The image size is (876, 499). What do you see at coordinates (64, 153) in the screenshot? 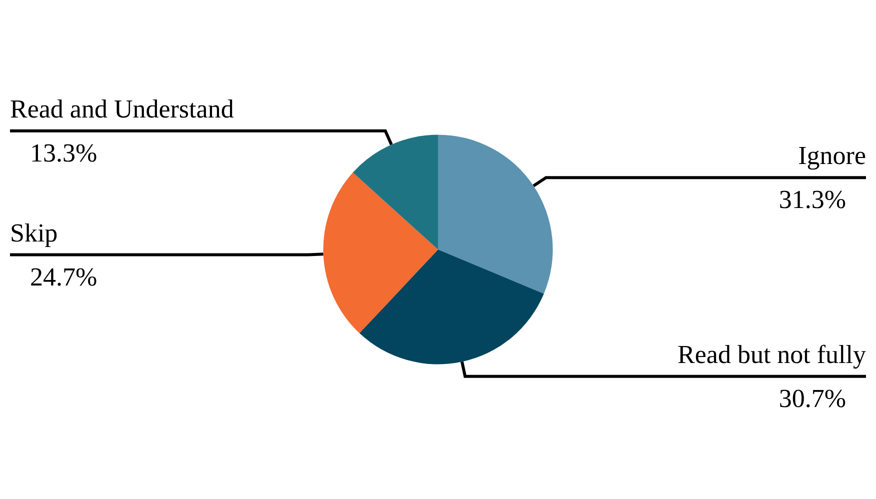
I see `data-label: 13.3%` at bounding box center [64, 153].